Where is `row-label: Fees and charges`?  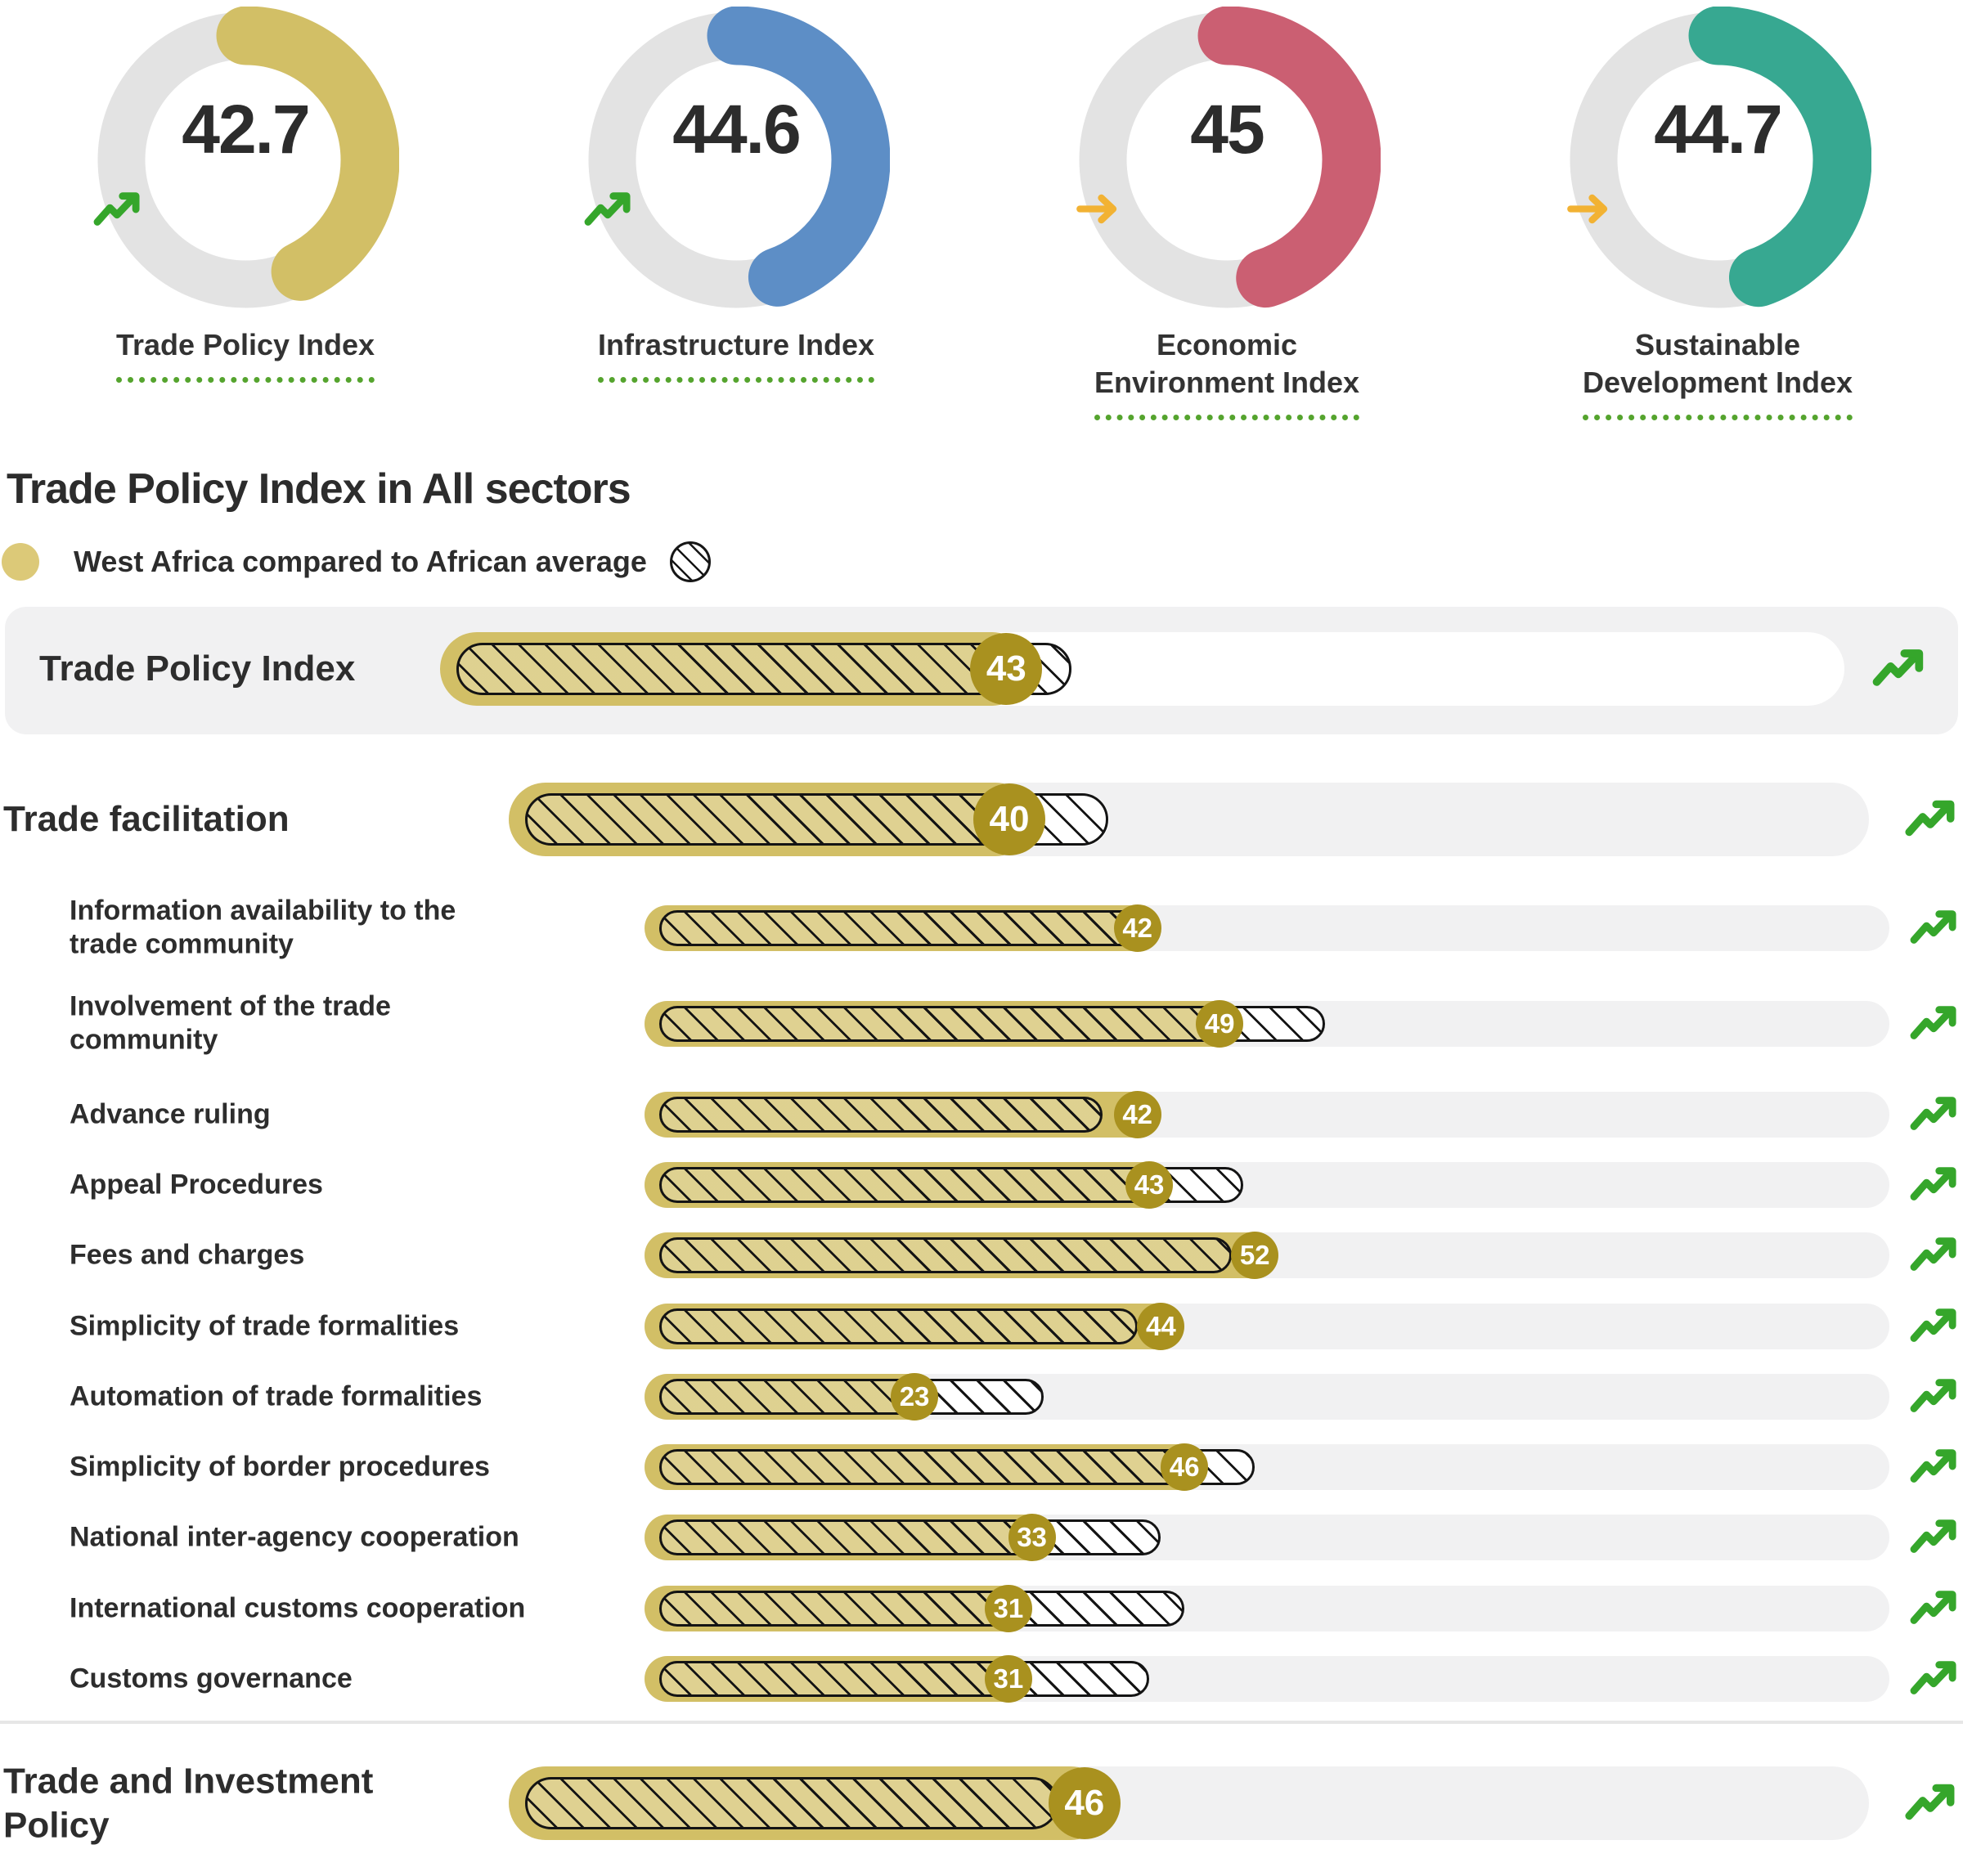
row-label: Fees and charges is located at coordinates (187, 1255).